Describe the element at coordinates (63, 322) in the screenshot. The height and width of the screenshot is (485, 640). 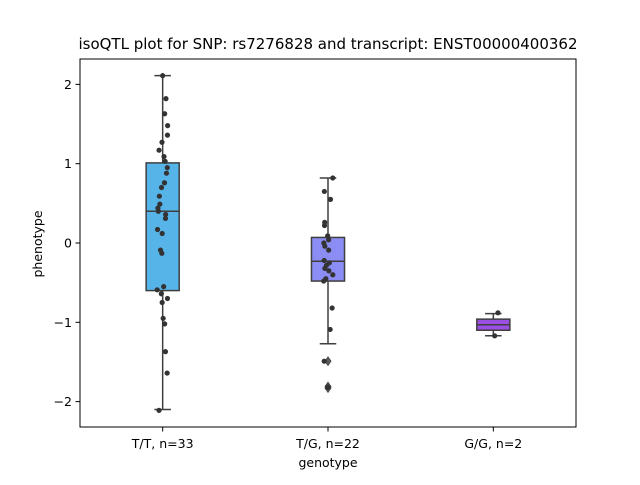
I see `y-tick-label: −1` at that location.